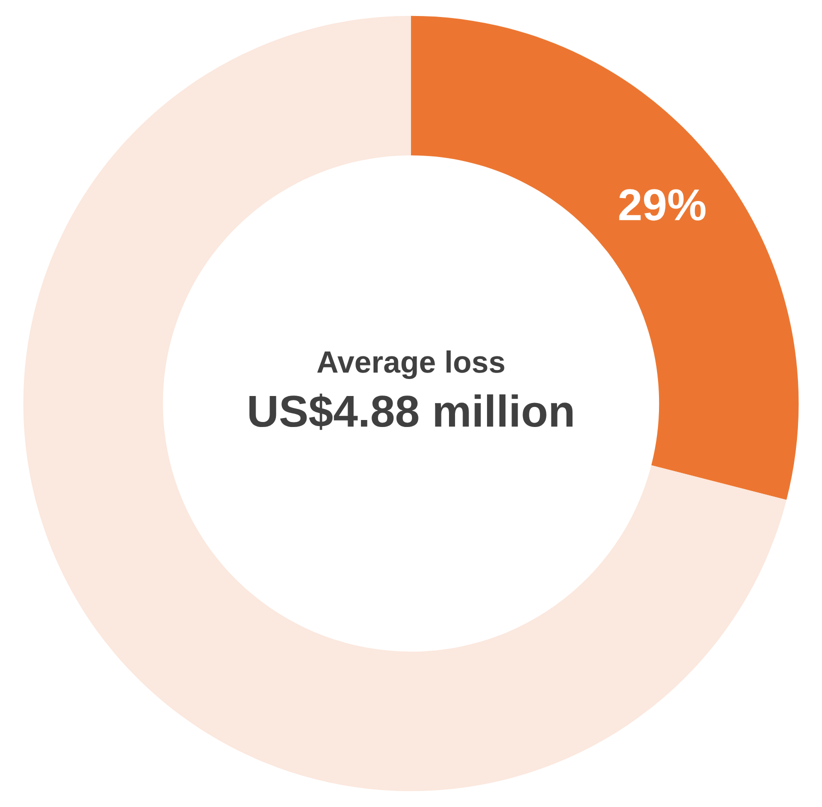 This screenshot has height=807, width=822. What do you see at coordinates (411, 412) in the screenshot?
I see `text: US$4.88 million` at bounding box center [411, 412].